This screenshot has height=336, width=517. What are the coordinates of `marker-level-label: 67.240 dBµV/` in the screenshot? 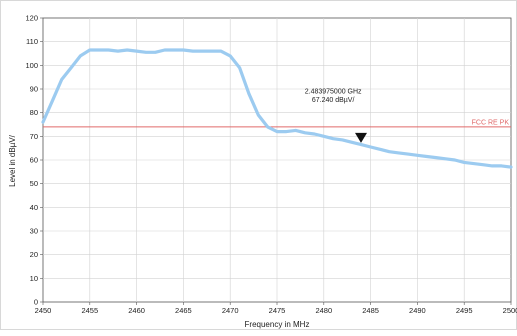 It's located at (333, 100).